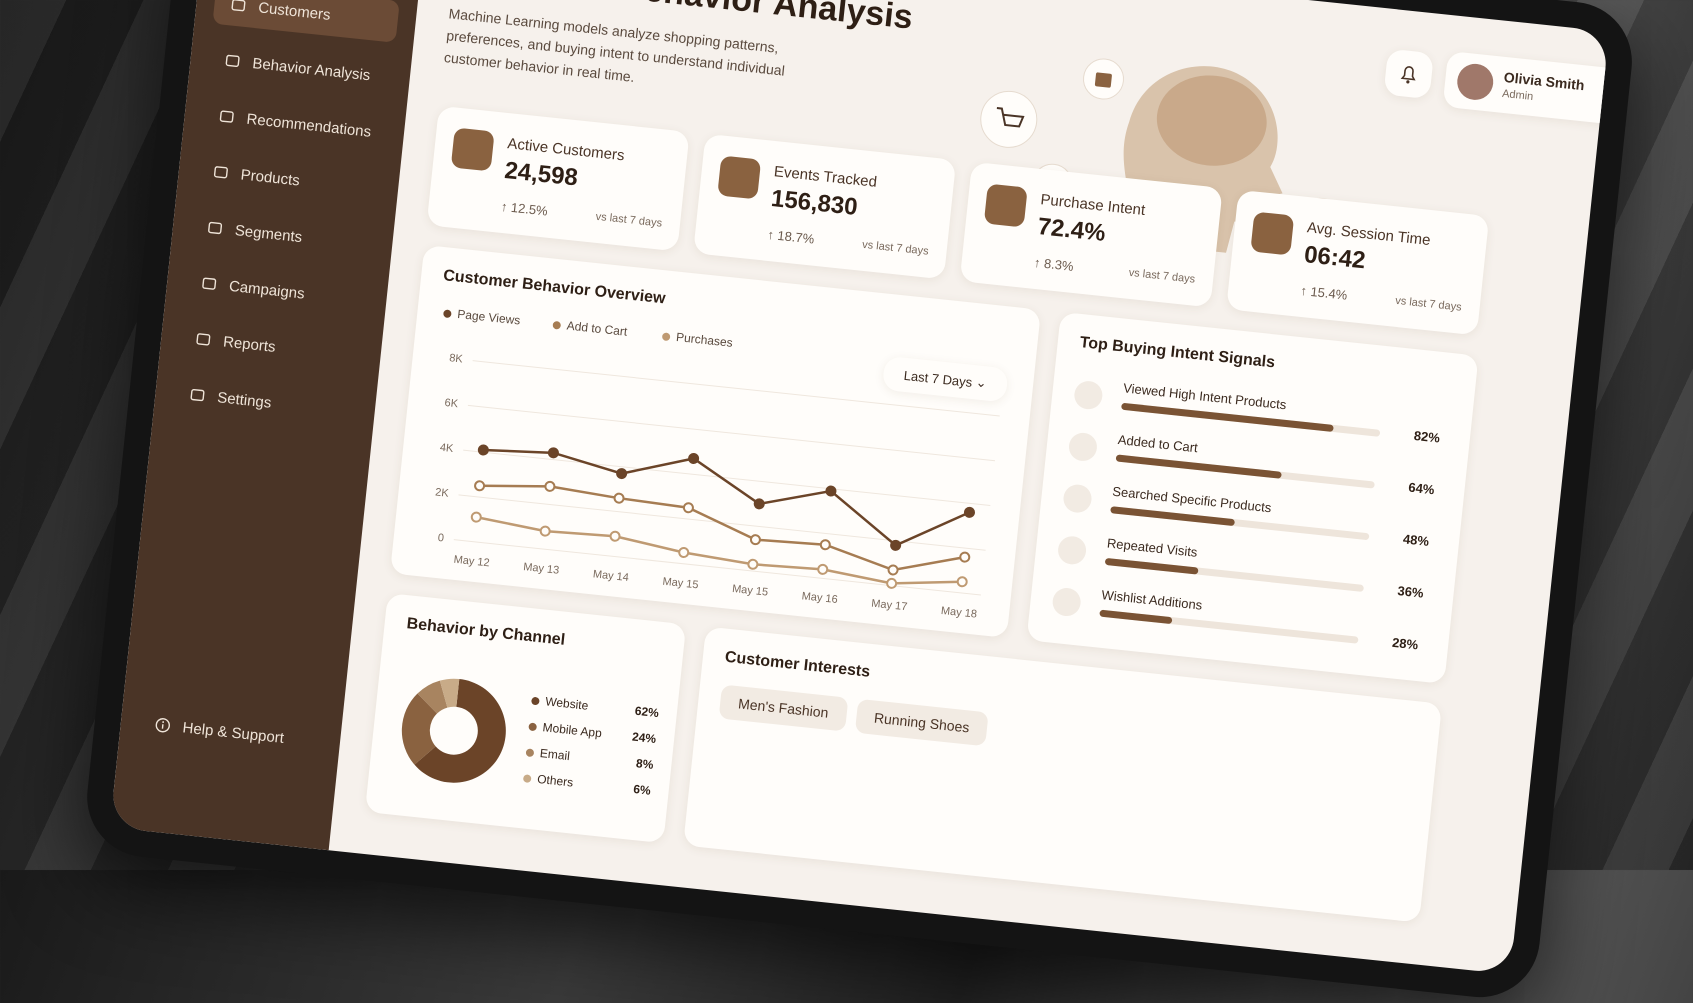 The image size is (1693, 1003). What do you see at coordinates (282, 235) in the screenshot?
I see `nav-item: Segments` at bounding box center [282, 235].